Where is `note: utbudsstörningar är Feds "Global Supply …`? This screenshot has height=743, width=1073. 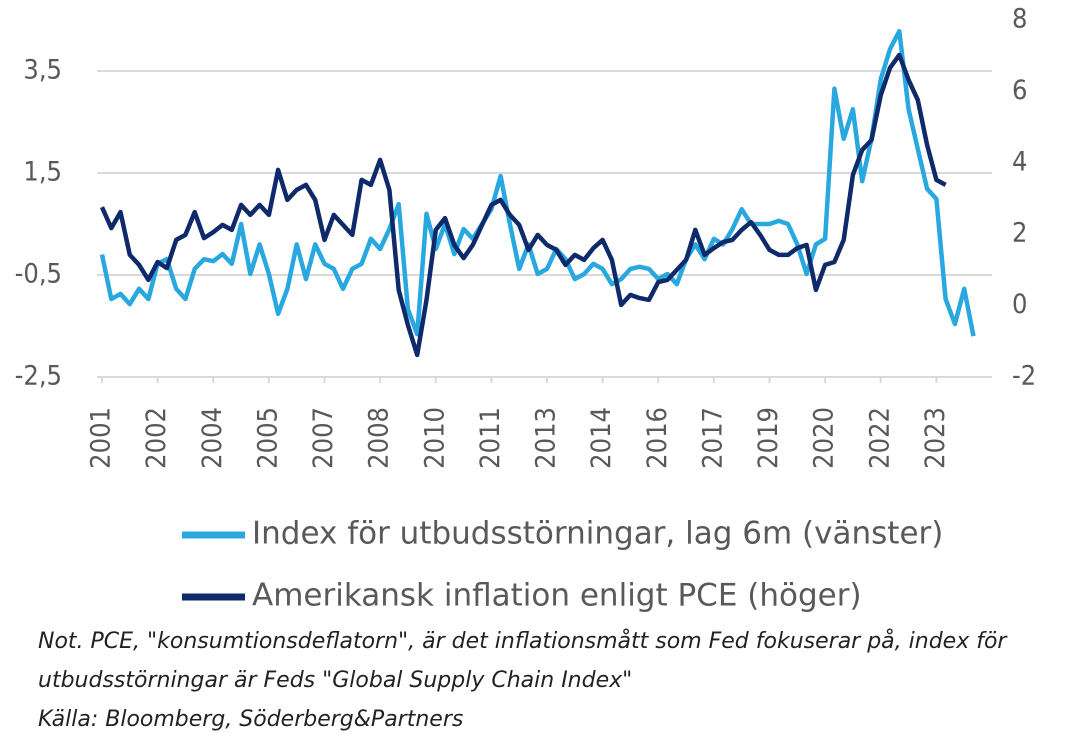 note: utbudsstörningar är Feds "Global Supply … is located at coordinates (335, 680).